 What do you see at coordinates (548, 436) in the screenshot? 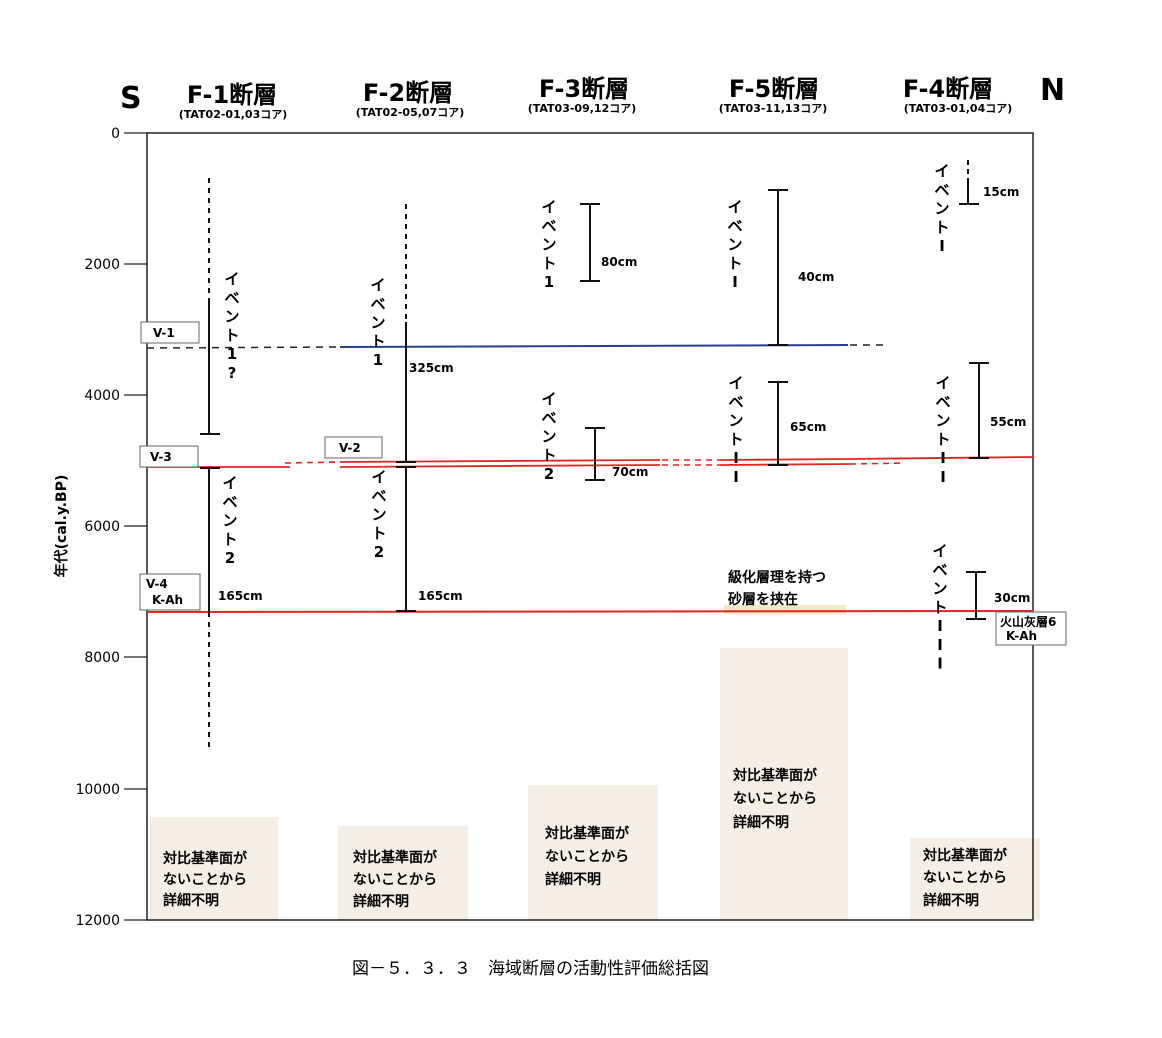
I see `f3-event2-label: イベント 2` at bounding box center [548, 436].